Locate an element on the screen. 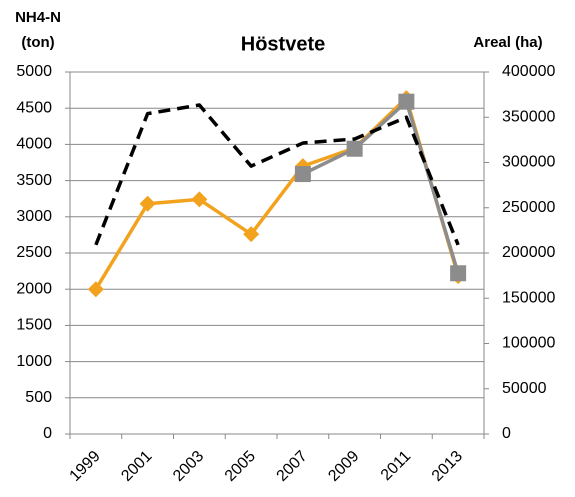 Image resolution: width=575 pixels, height=497 pixels. x-tick-label: 2005 is located at coordinates (240, 466).